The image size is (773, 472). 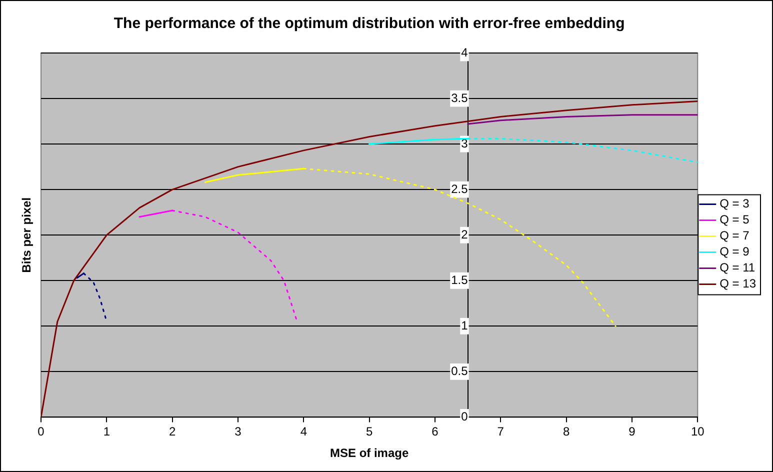 I want to click on y-tick-label: 0, so click(x=464, y=417).